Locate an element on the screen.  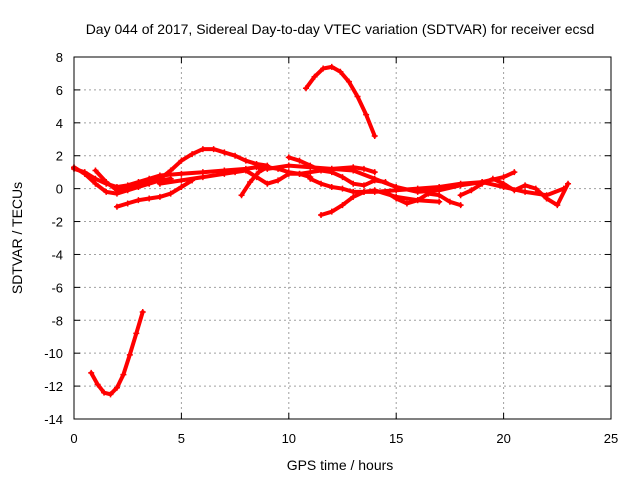
series-arc-b is located at coordinates (122, 180).